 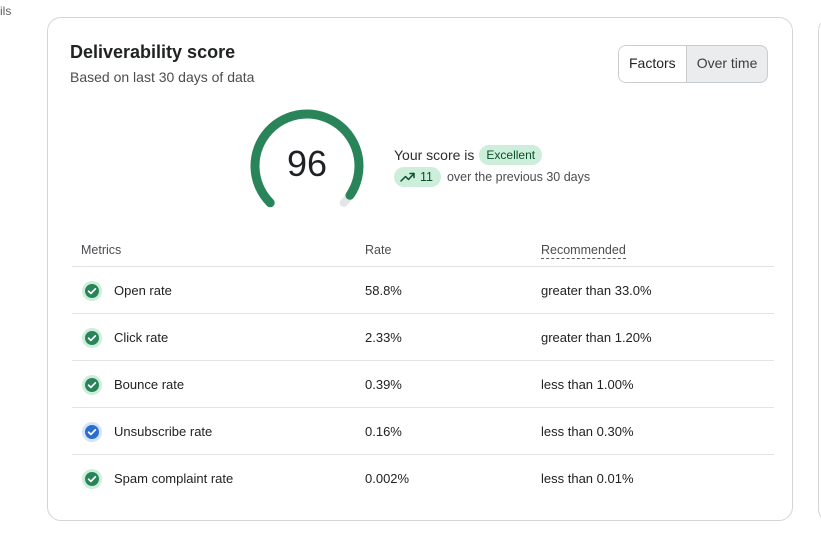 I want to click on score-gauge: 96, so click(x=307, y=158).